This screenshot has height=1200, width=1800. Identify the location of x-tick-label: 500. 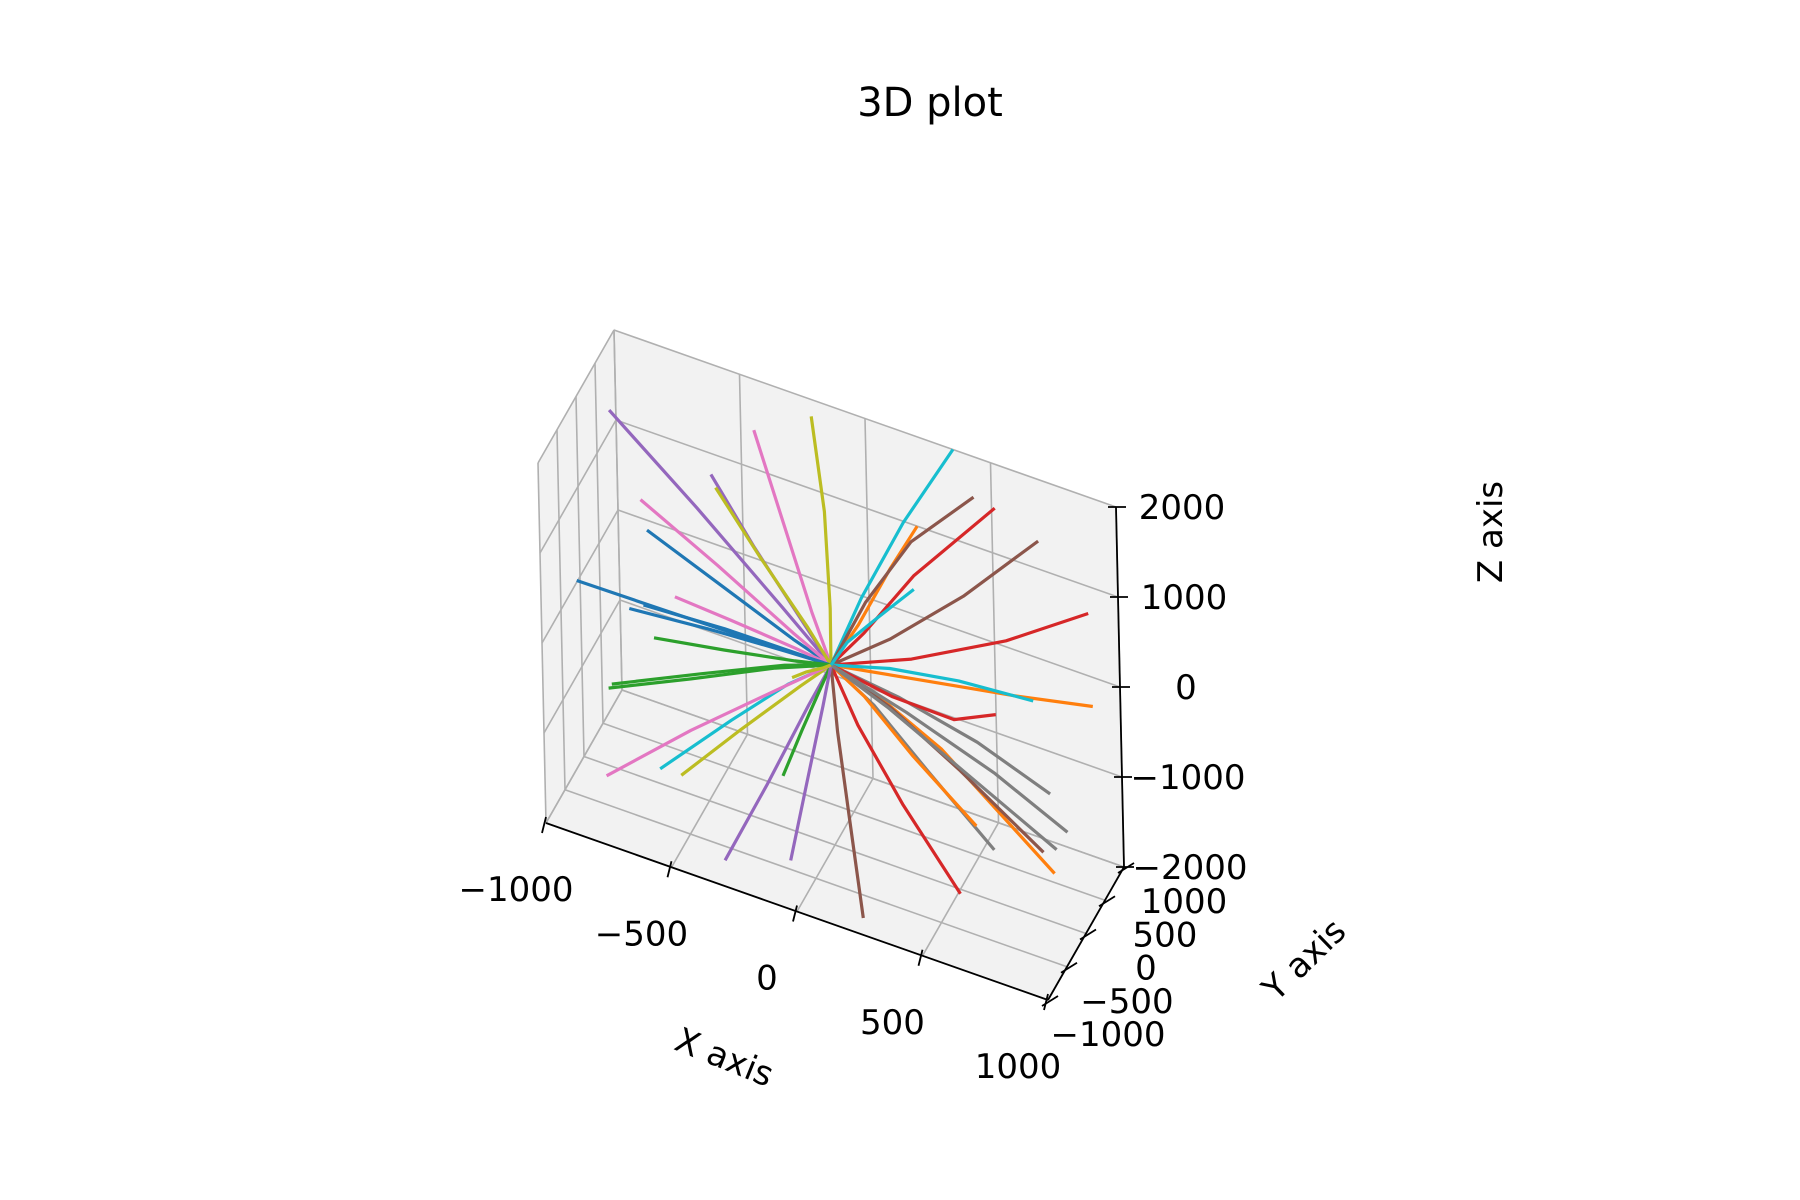
(892, 1023).